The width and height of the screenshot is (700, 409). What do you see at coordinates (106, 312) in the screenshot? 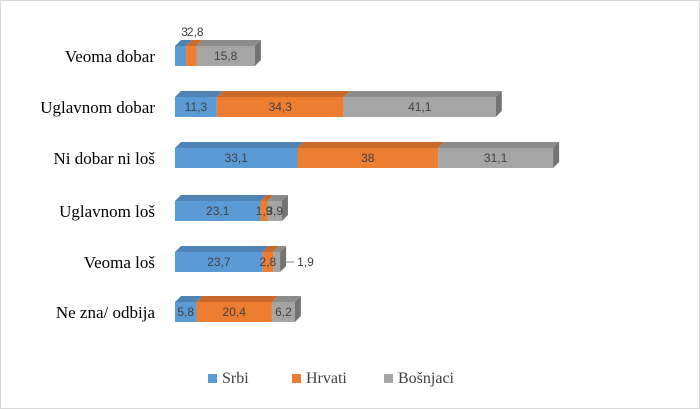
I see `category-label: Ne zna/ odbija` at bounding box center [106, 312].